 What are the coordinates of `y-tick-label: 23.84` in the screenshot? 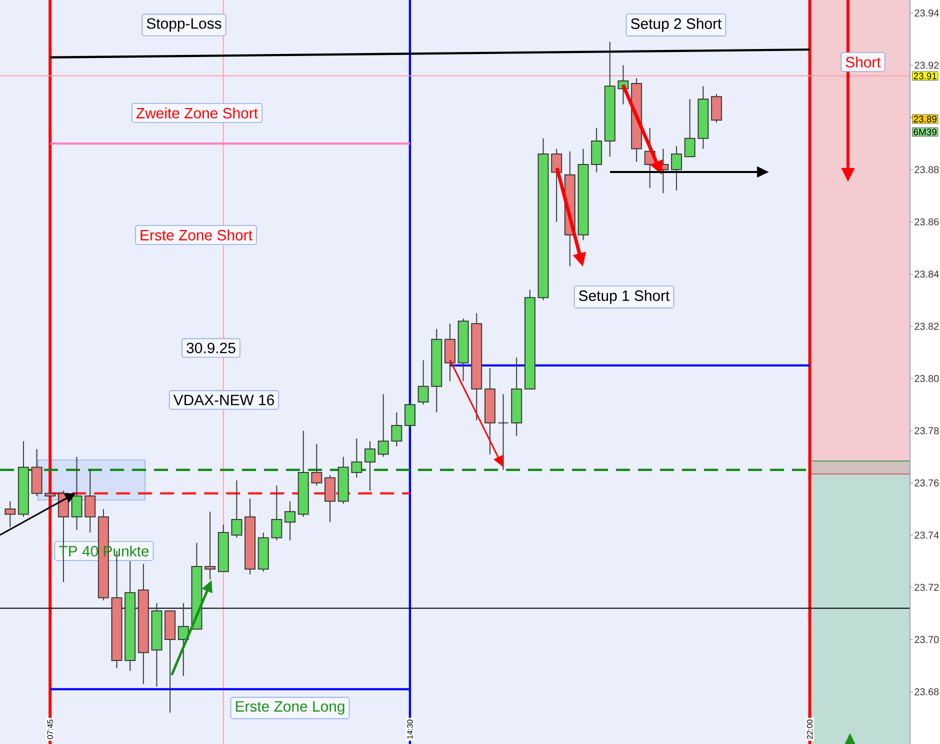 It's located at (926, 274).